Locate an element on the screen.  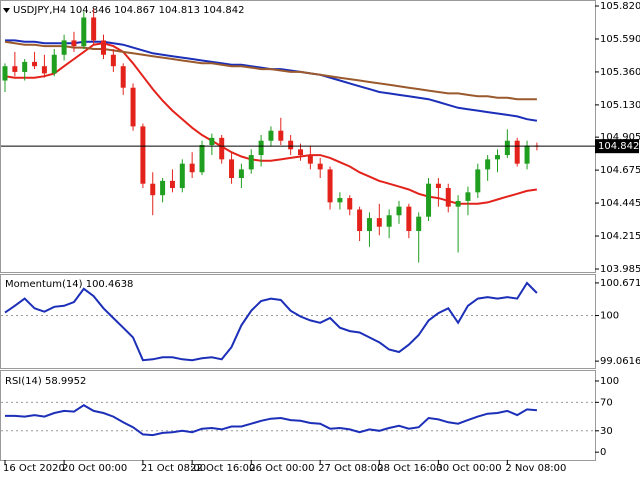
momentum-title: Momentum(14) 100.4638 is located at coordinates (69, 284).